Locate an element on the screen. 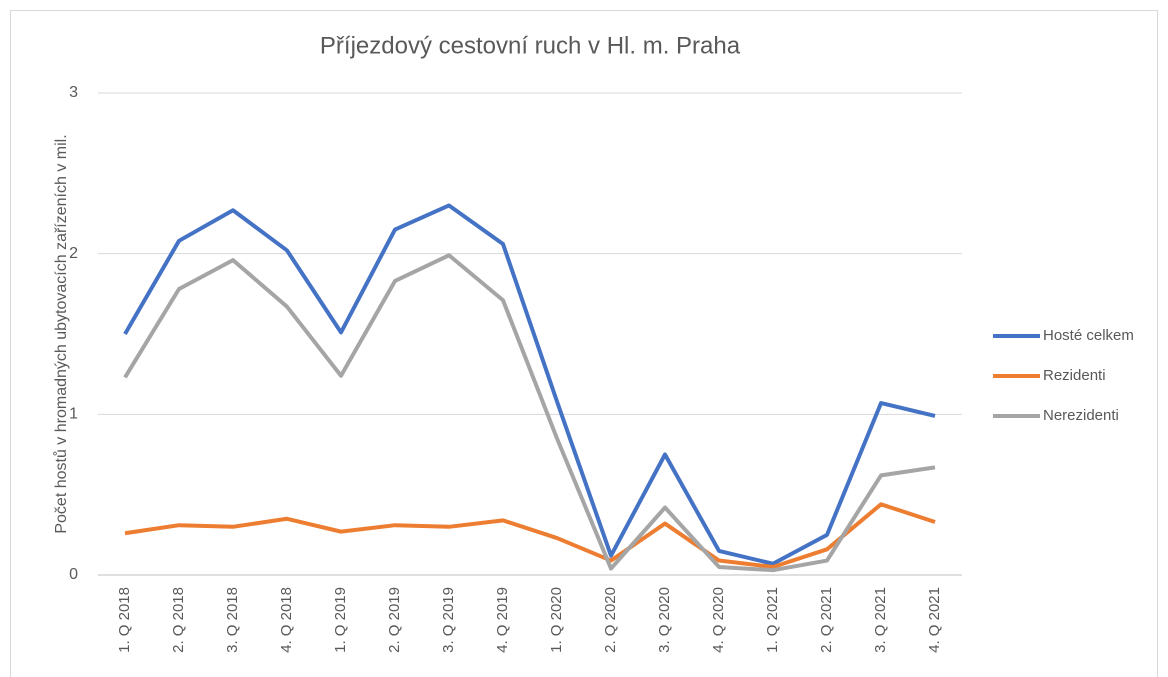 The height and width of the screenshot is (677, 1168). x-tick-label: 2. Q 2019 is located at coordinates (394, 620).